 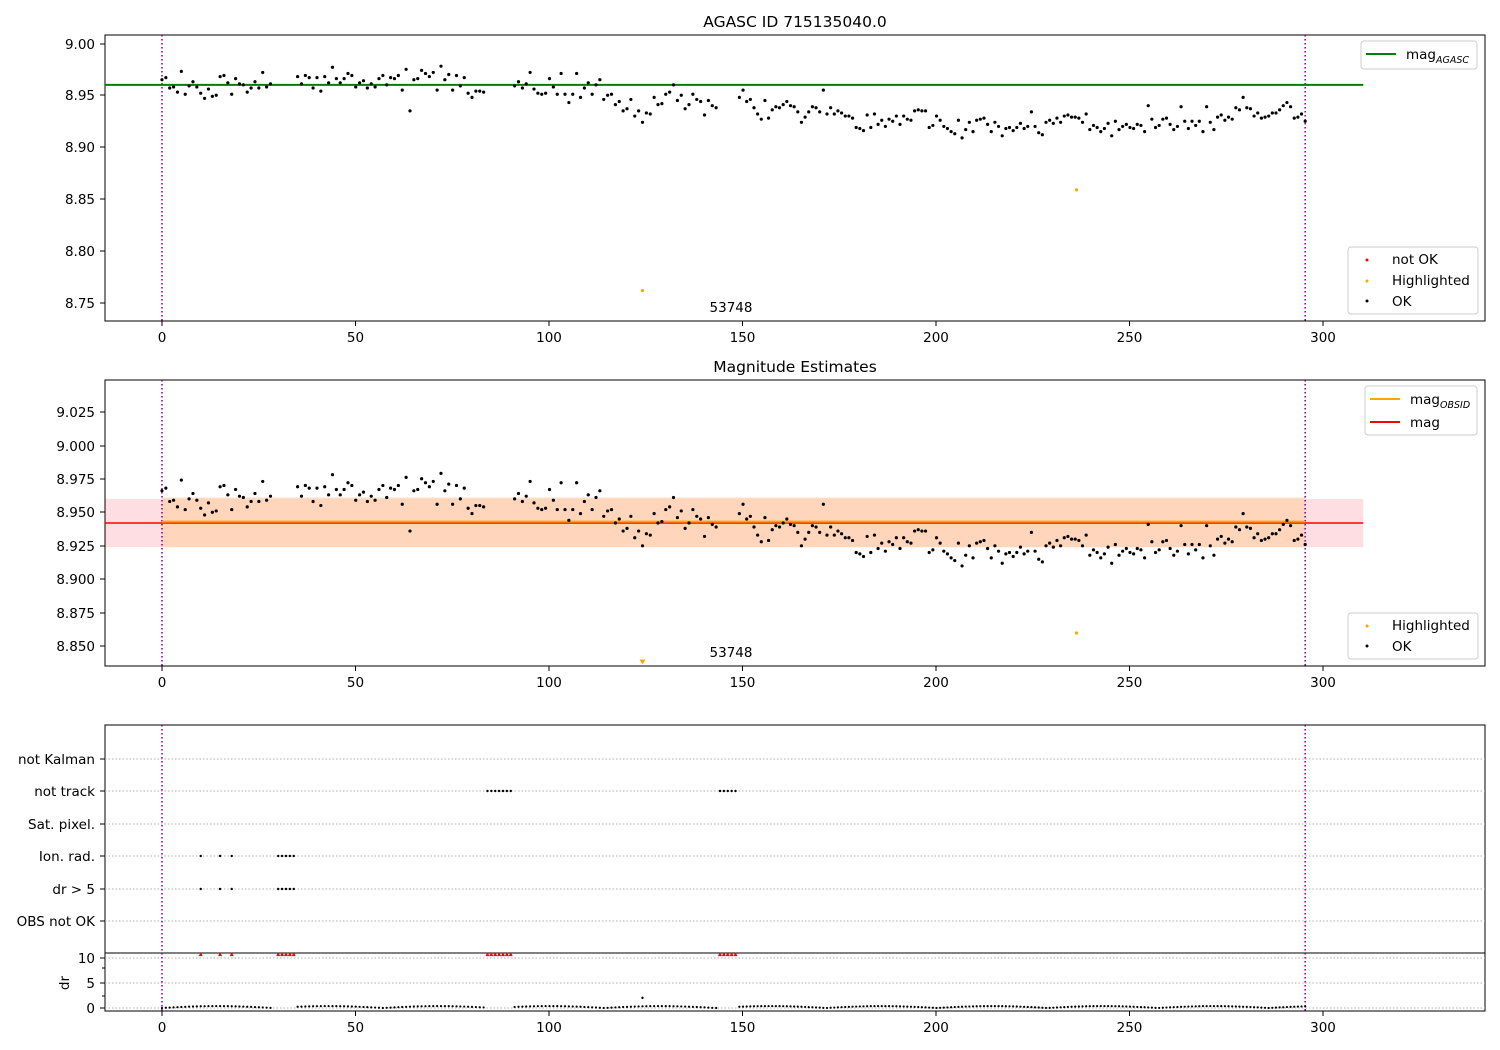 I want to click on y-tick: 9.025, so click(x=80, y=413).